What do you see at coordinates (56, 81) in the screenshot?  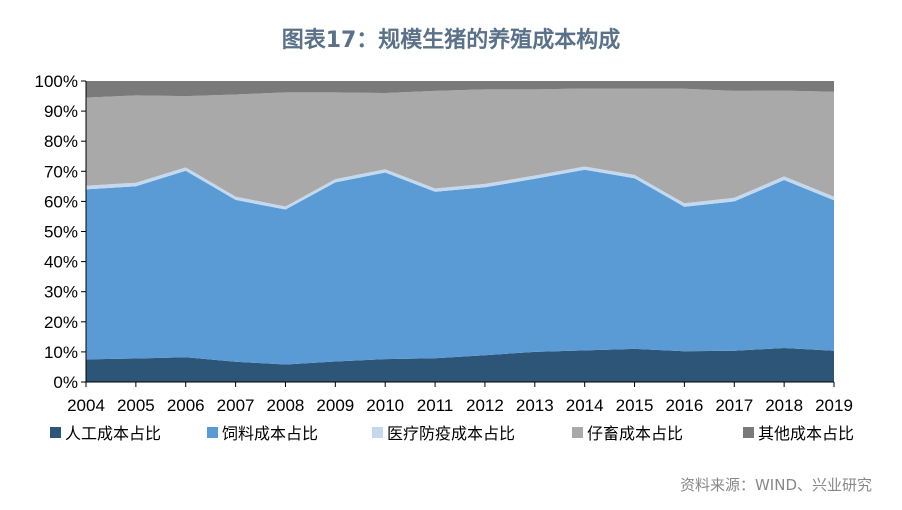 I see `y-tick-label: 100%` at bounding box center [56, 81].